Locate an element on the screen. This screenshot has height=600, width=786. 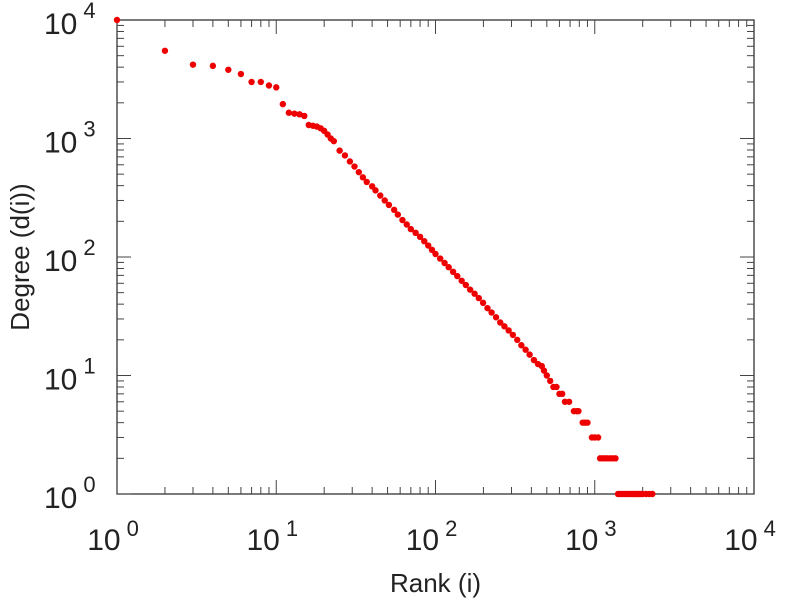
x-tick-labels: 10 0 10 1 10 2 10 3 10 4 is located at coordinates (431, 536).